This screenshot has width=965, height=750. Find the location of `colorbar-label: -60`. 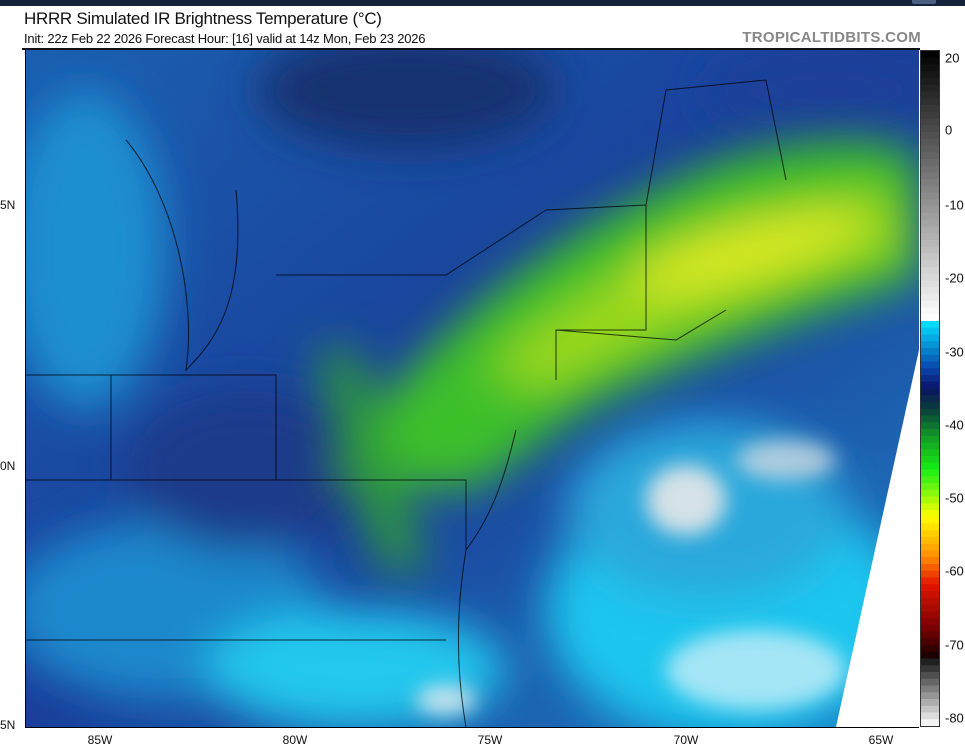

colorbar-label: -60 is located at coordinates (954, 571).